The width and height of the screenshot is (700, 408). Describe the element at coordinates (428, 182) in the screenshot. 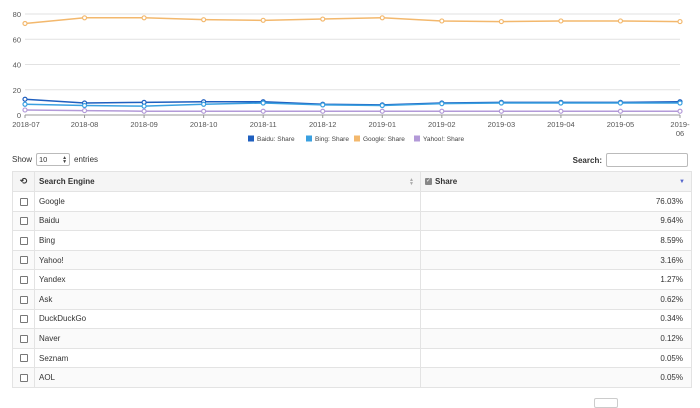

I see `checked-box-icon: ✓` at that location.